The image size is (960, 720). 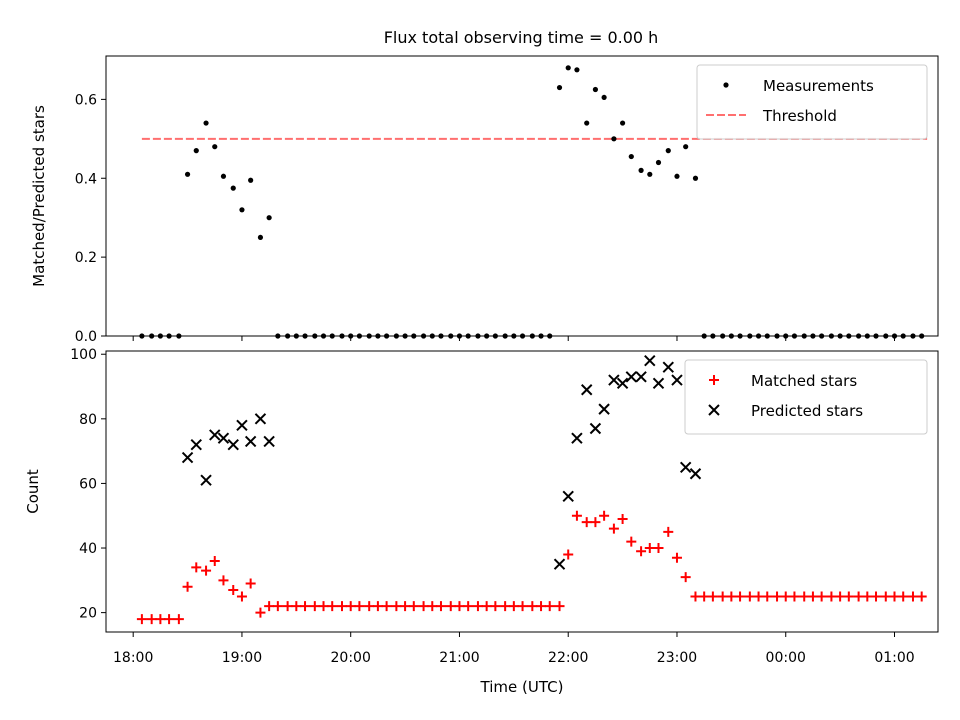 I want to click on legend-label: Matched stars, so click(x=804, y=381).